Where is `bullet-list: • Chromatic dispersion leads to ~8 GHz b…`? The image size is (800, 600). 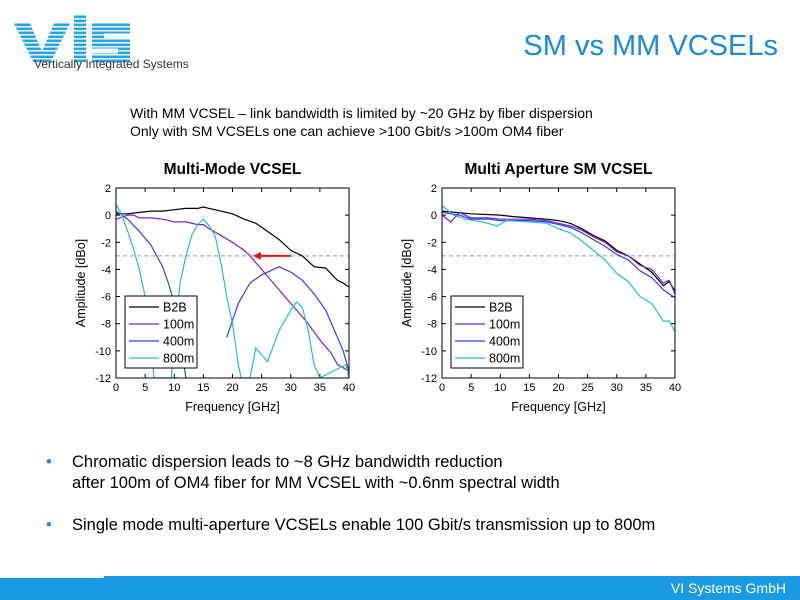 bullet-list: • Chromatic dispersion leads to ~8 GHz b… is located at coordinates (350, 504).